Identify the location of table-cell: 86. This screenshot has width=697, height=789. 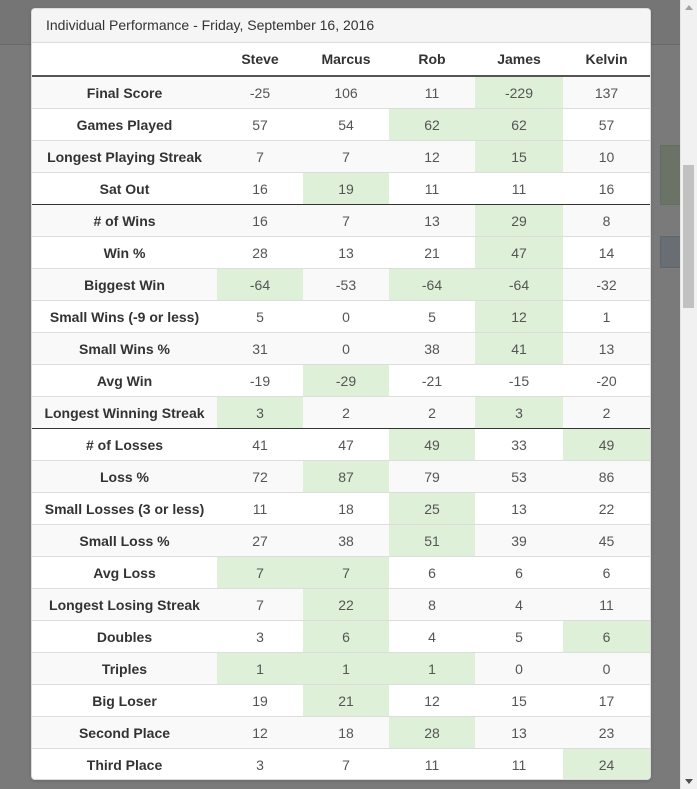
(606, 476).